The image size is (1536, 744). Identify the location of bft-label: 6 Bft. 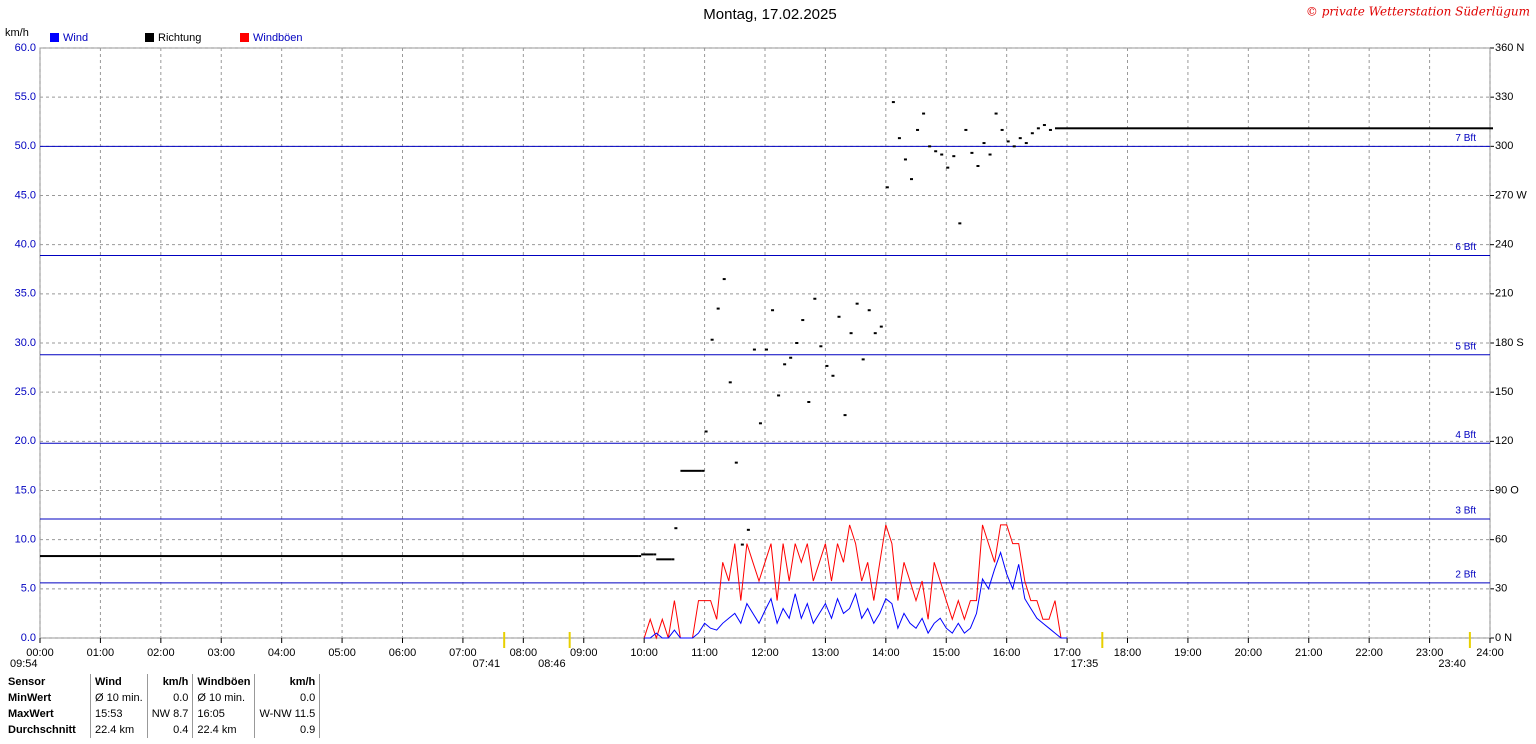
(1465, 247).